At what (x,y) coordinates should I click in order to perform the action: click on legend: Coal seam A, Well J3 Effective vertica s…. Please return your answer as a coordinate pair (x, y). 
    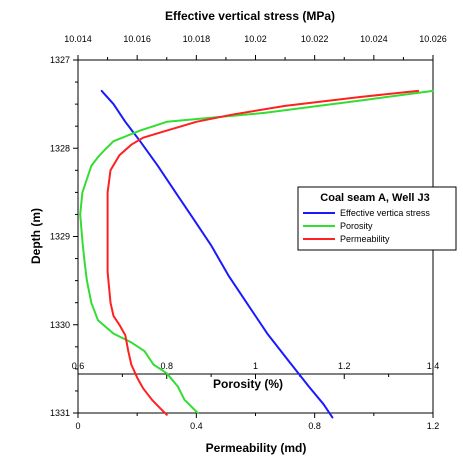
    Looking at the image, I should click on (377, 218).